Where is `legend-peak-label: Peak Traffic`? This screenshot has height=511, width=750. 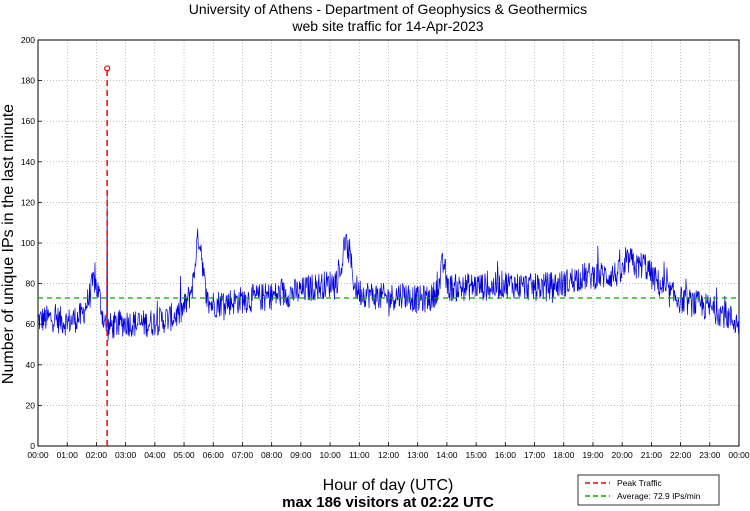
legend-peak-label: Peak Traffic is located at coordinates (639, 483).